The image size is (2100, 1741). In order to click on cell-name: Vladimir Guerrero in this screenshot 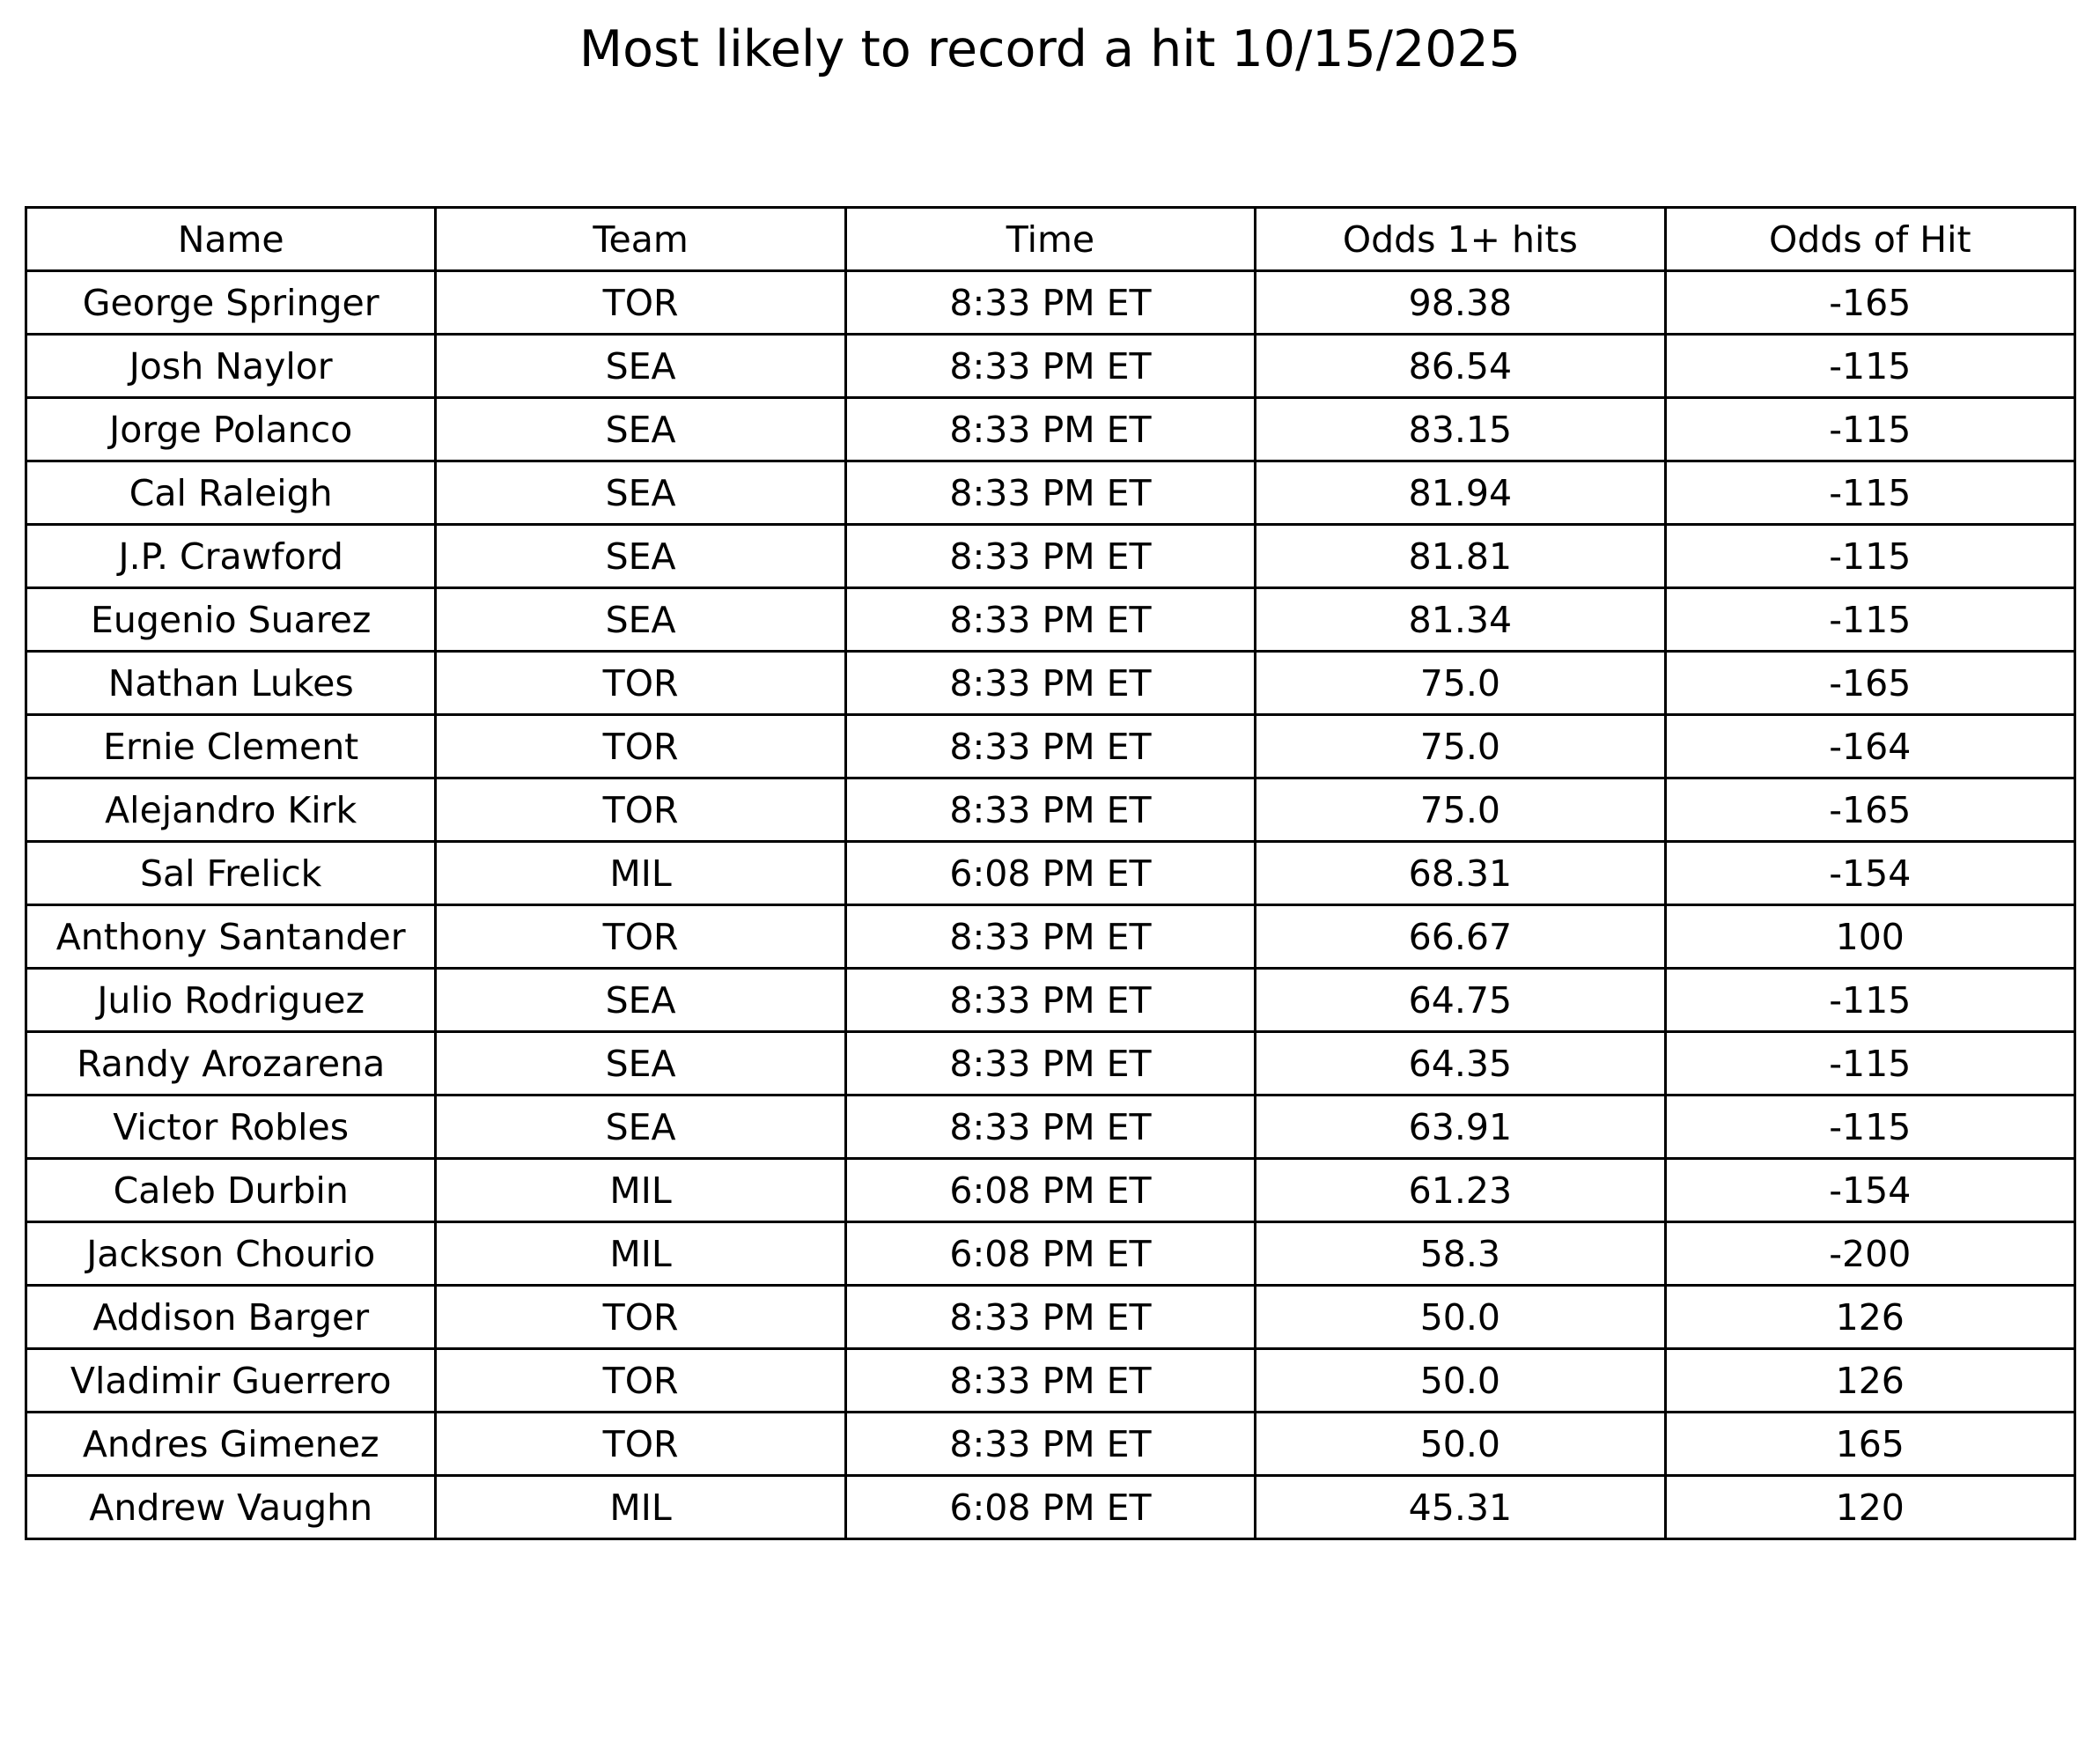, I will do `click(231, 1380)`.